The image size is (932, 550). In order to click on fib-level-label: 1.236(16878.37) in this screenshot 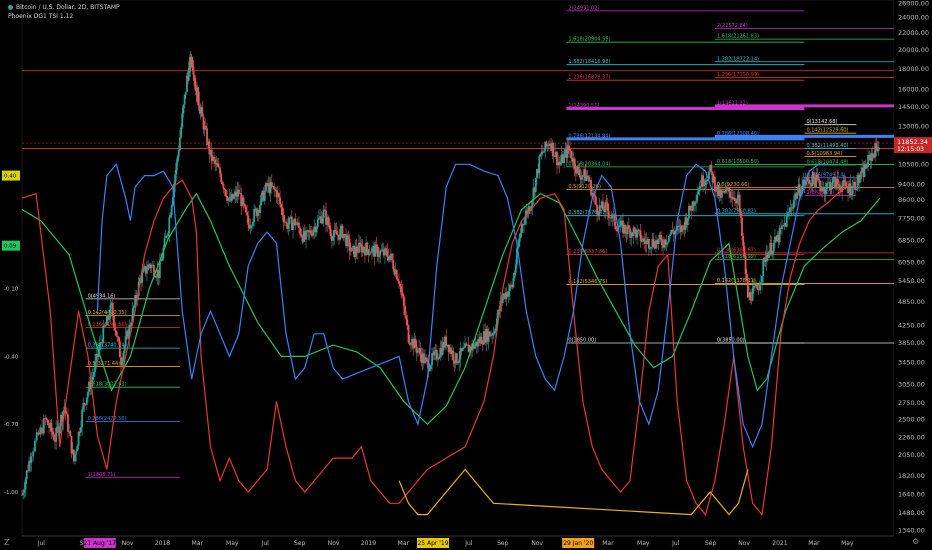, I will do `click(589, 78)`.